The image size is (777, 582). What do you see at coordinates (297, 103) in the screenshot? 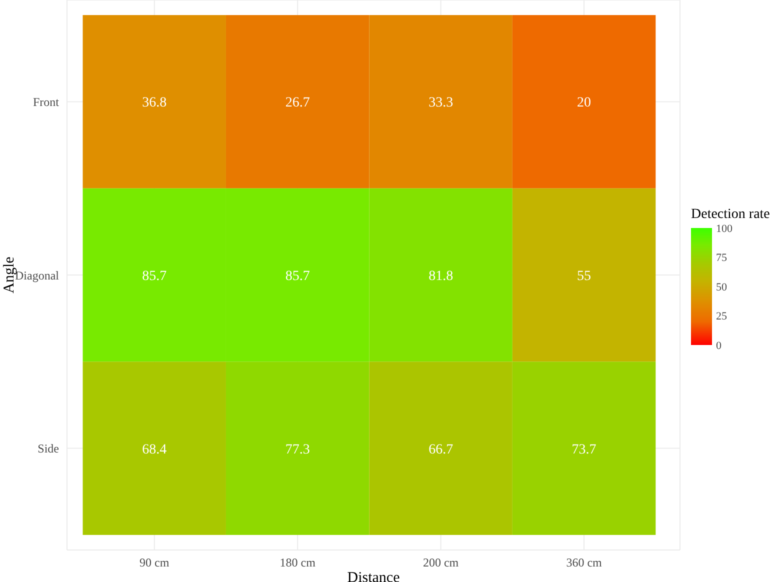
I see `data-label: 26.7` at bounding box center [297, 103].